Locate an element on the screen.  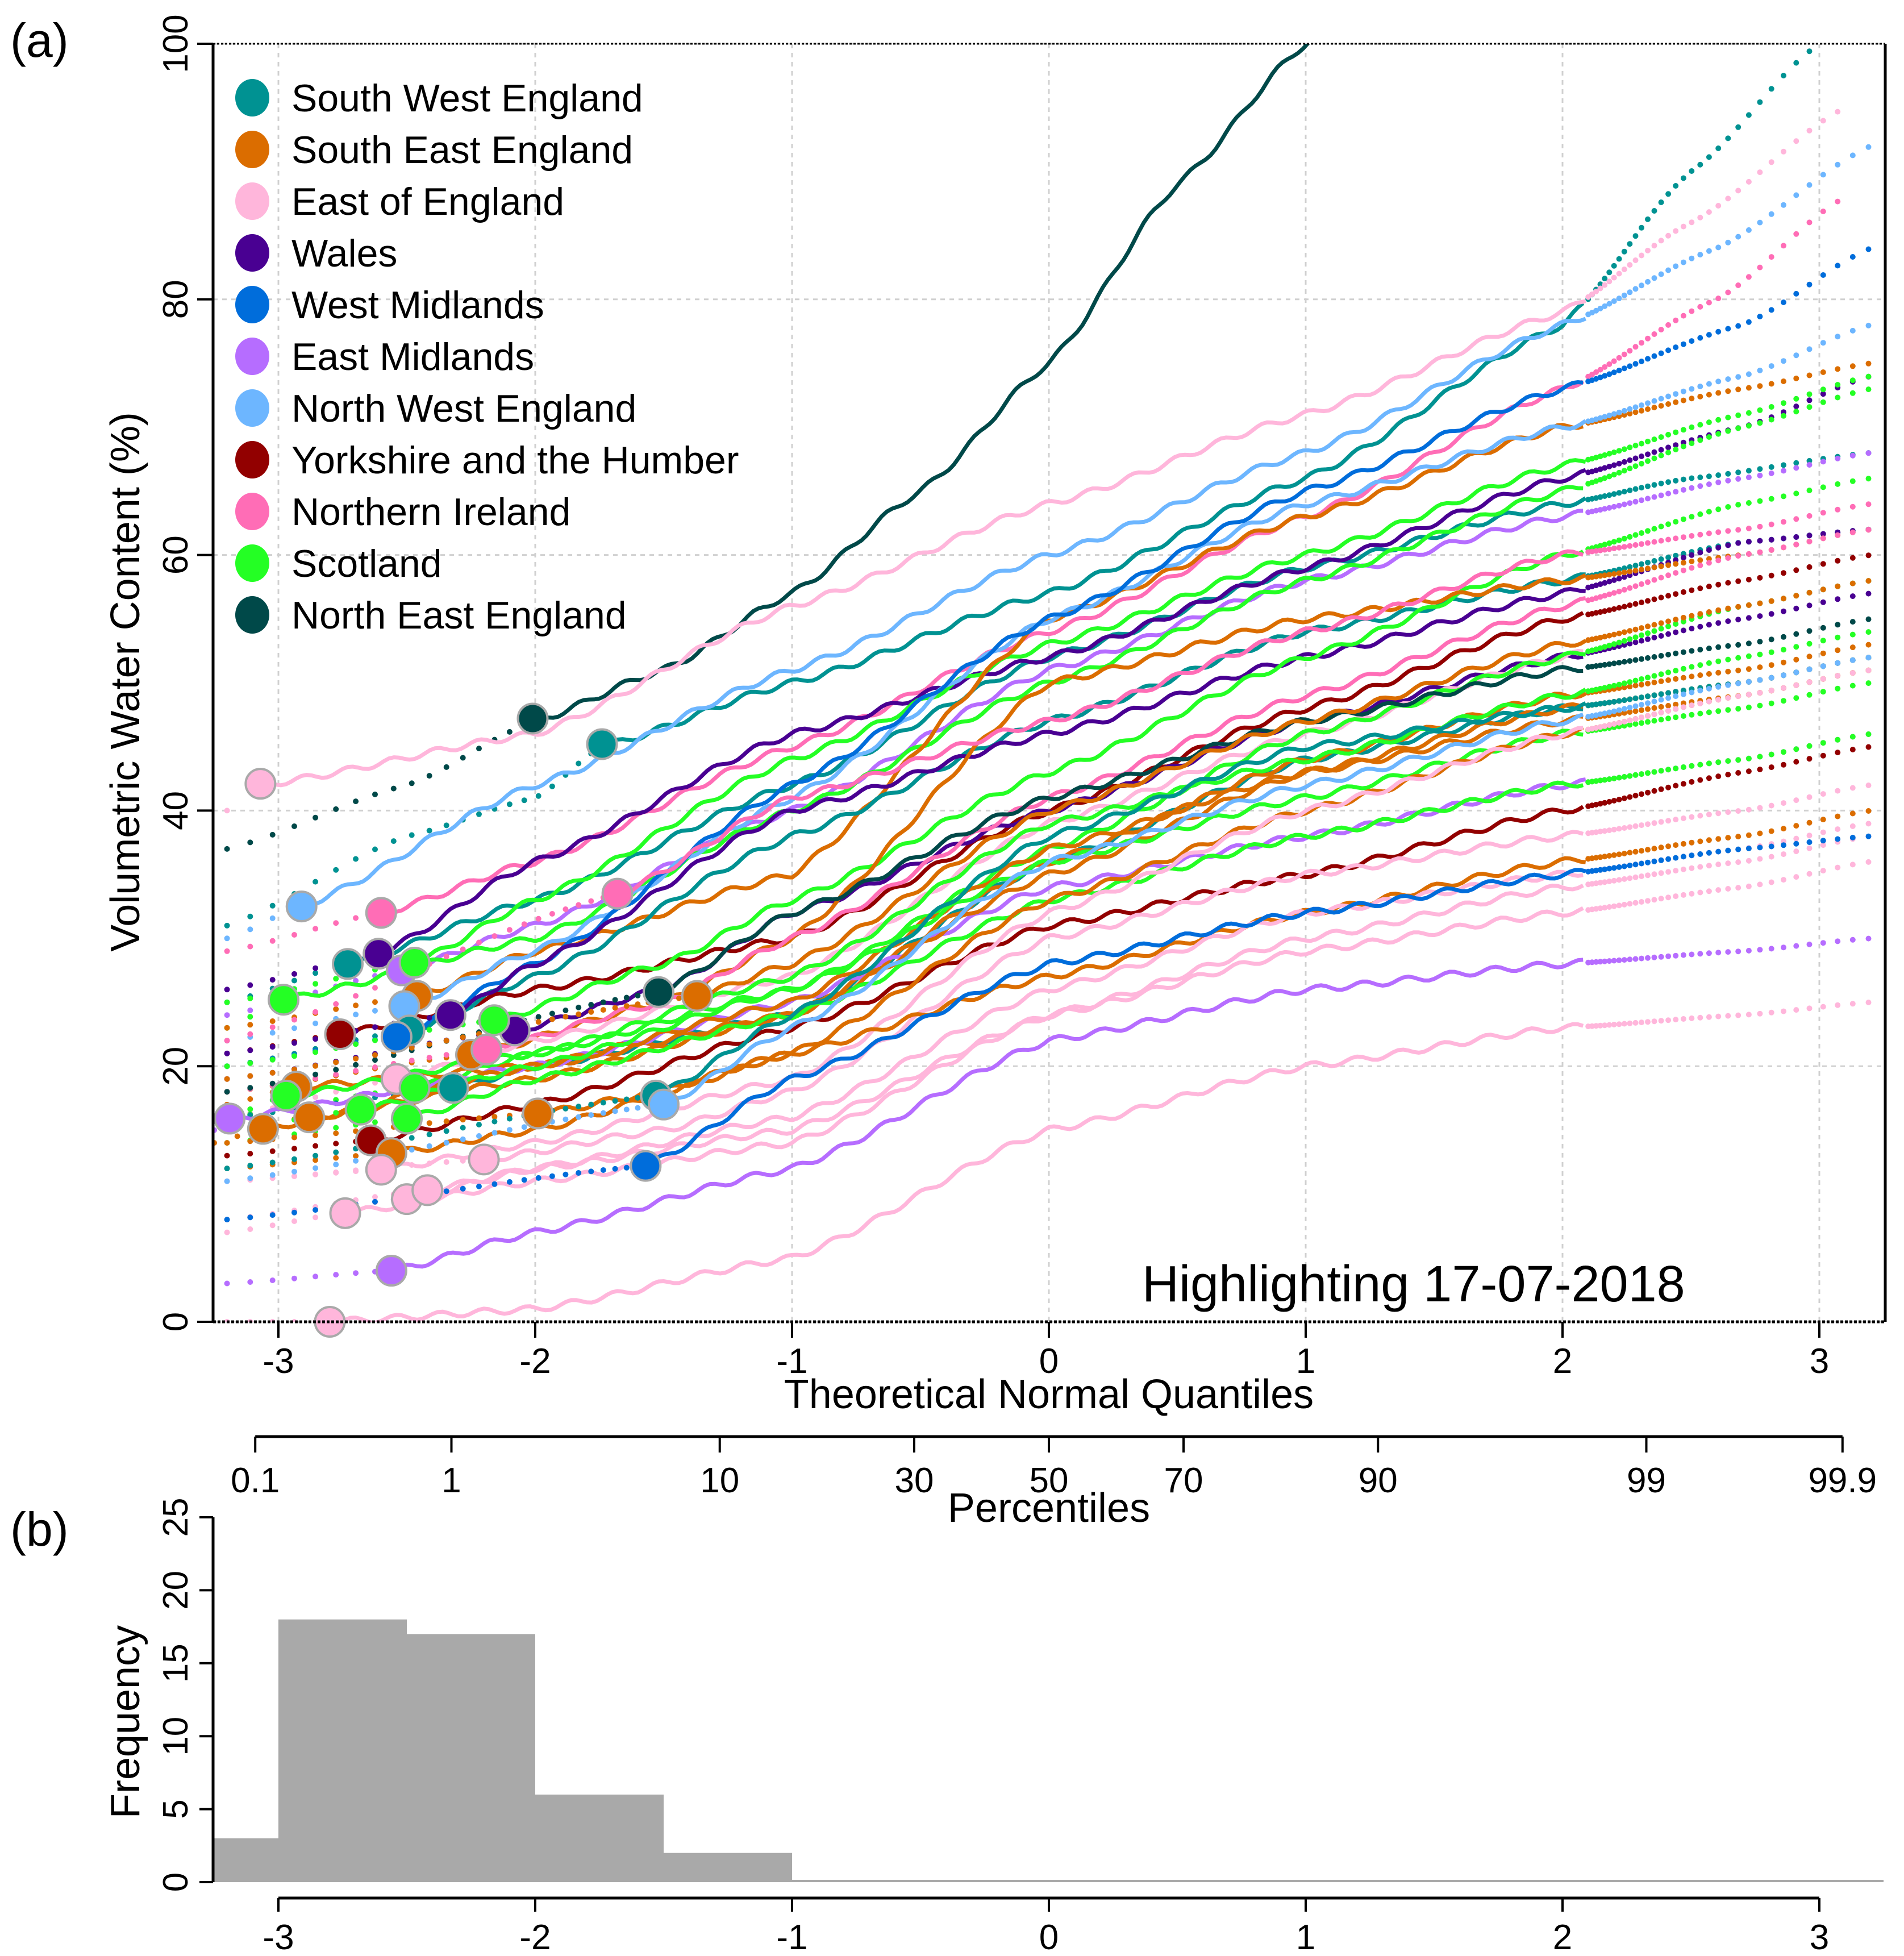
hist-y-tick-label: 0 is located at coordinates (175, 1882).